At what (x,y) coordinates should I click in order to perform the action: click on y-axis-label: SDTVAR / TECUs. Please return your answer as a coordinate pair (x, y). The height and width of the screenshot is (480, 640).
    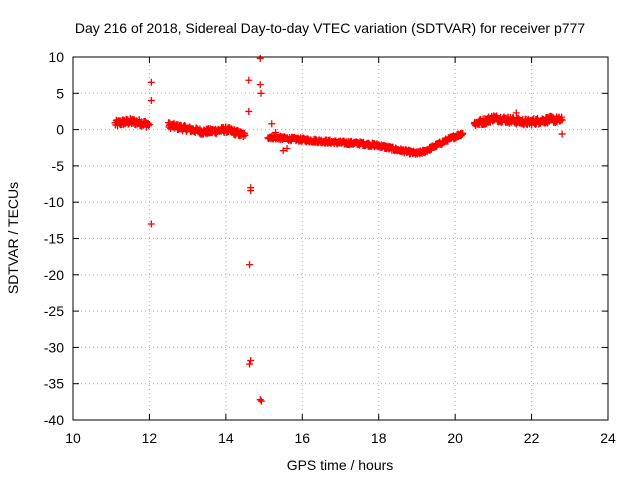
    Looking at the image, I should click on (13, 238).